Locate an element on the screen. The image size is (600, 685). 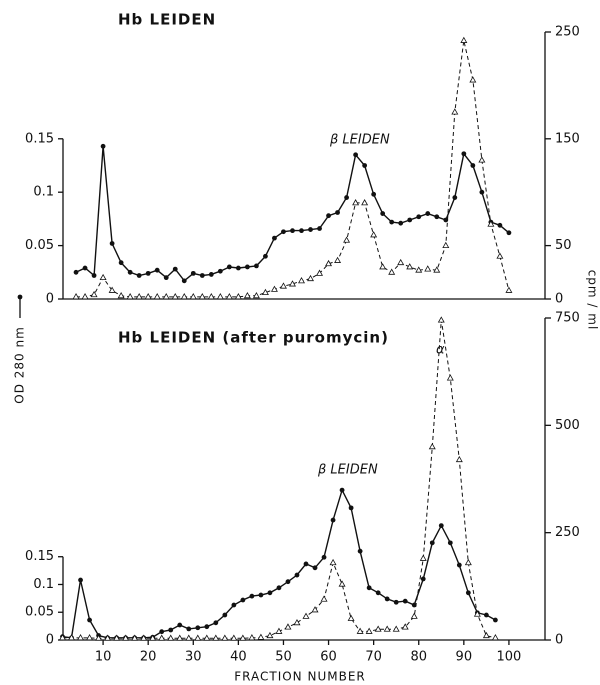
y-axis-label: OD 280 nm is located at coordinates (20, 365).